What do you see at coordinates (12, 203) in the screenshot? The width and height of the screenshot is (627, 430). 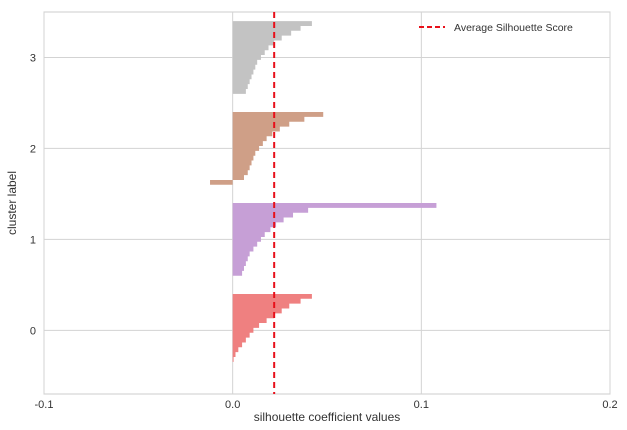 I see `y-axis-label: cluster label` at bounding box center [12, 203].